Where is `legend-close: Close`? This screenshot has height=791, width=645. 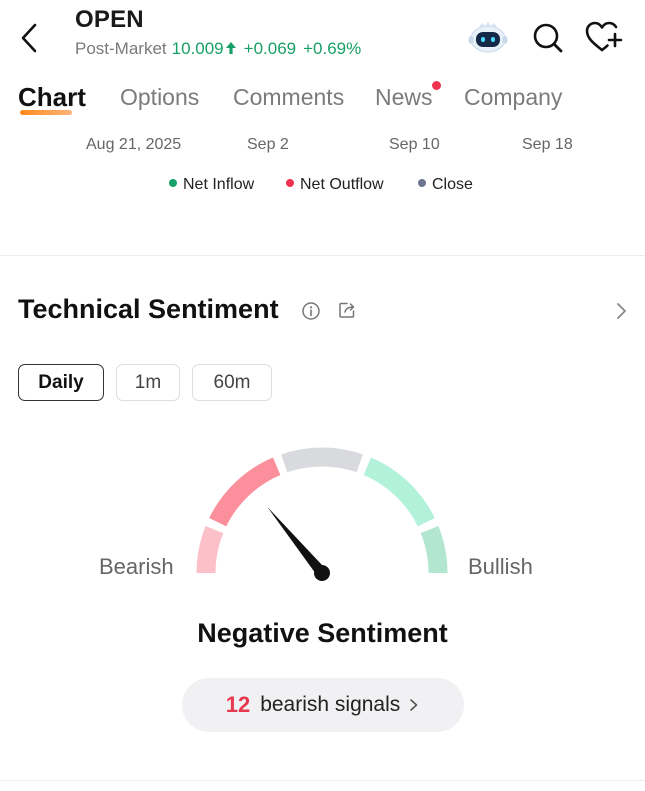 legend-close: Close is located at coordinates (445, 185).